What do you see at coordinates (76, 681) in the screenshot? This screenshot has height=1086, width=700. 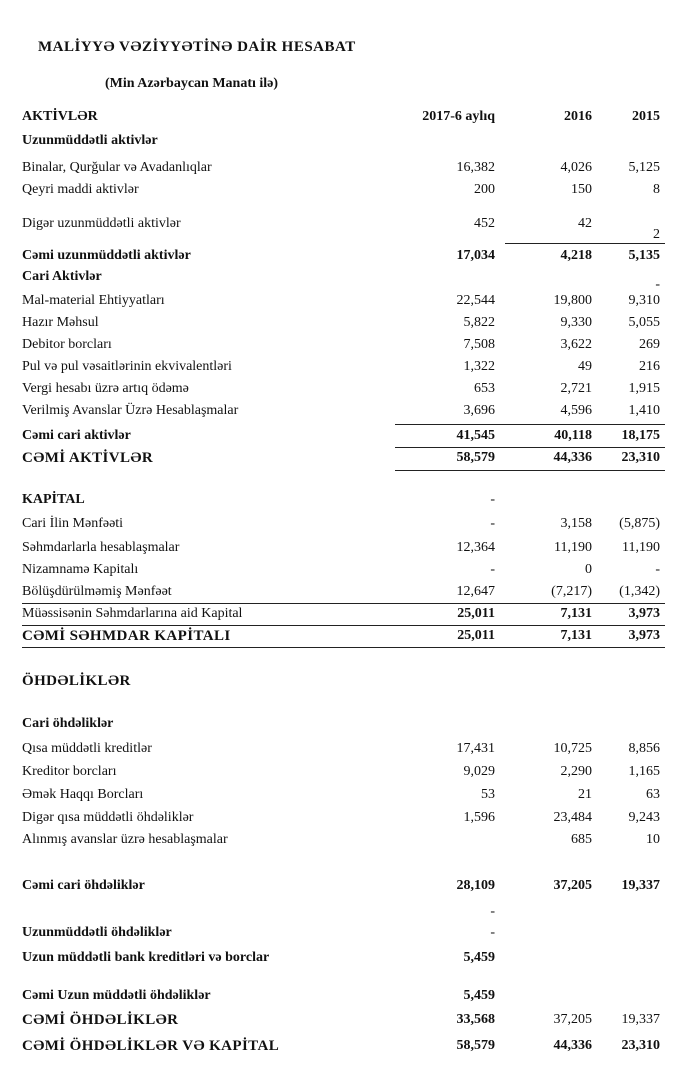 I see `row-label: ÖHDƏLİKLƏR` at bounding box center [76, 681].